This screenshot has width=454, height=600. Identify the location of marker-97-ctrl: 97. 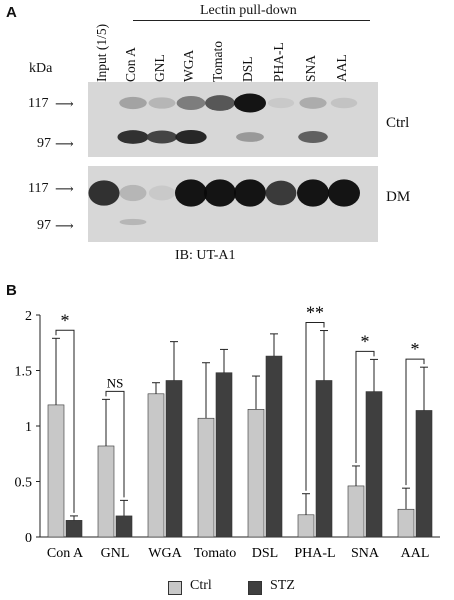
(44, 143).